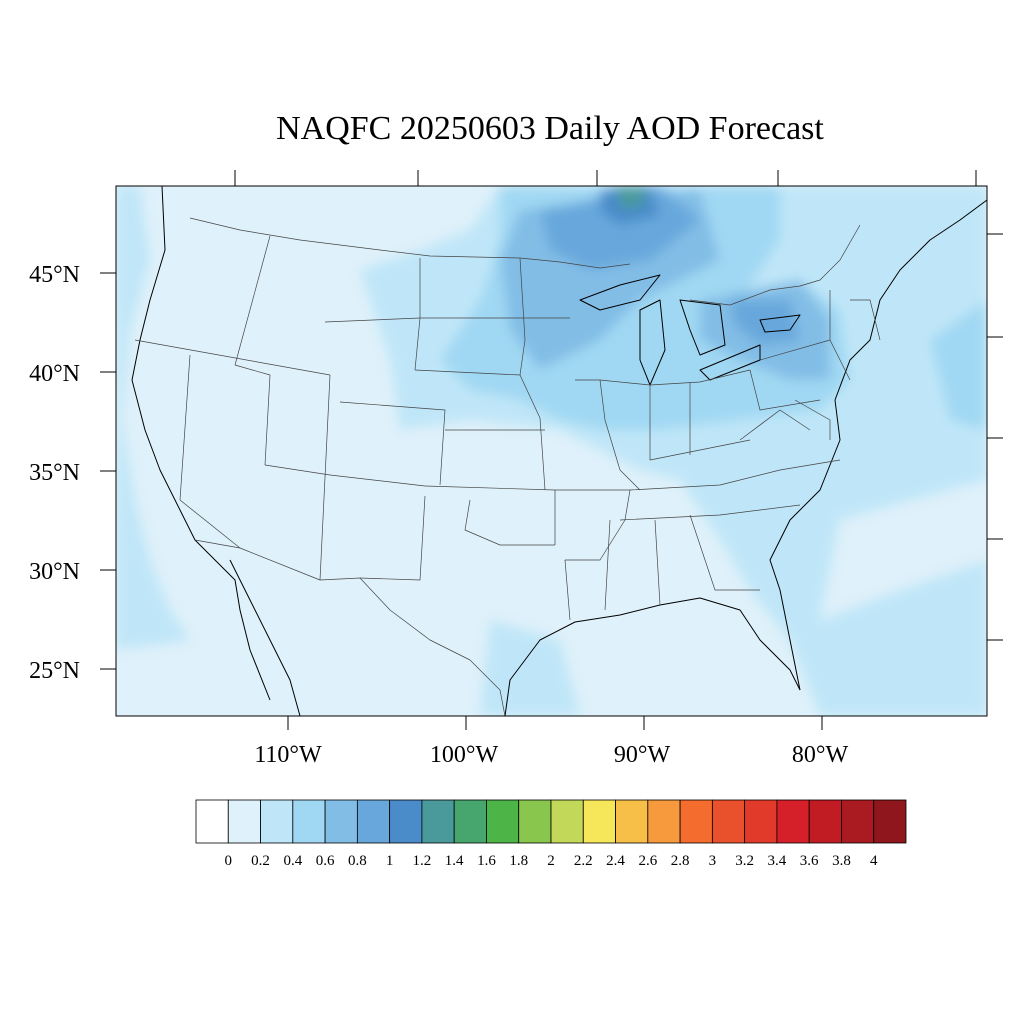 The image size is (1024, 1024). What do you see at coordinates (615, 861) in the screenshot?
I see `colorbar-tick-label: 2.4` at bounding box center [615, 861].